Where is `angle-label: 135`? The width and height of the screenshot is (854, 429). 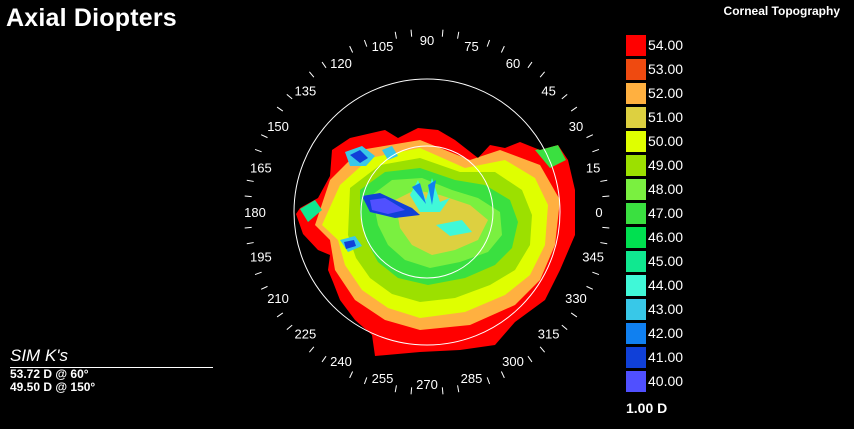 angle-label: 135 is located at coordinates (306, 90).